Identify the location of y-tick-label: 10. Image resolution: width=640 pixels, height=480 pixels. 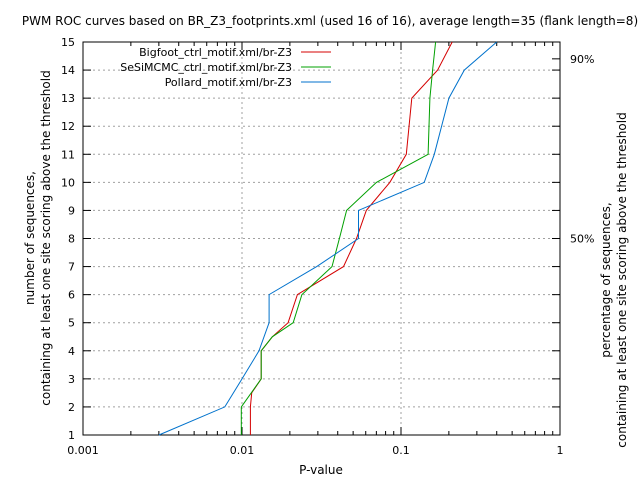
(68, 182).